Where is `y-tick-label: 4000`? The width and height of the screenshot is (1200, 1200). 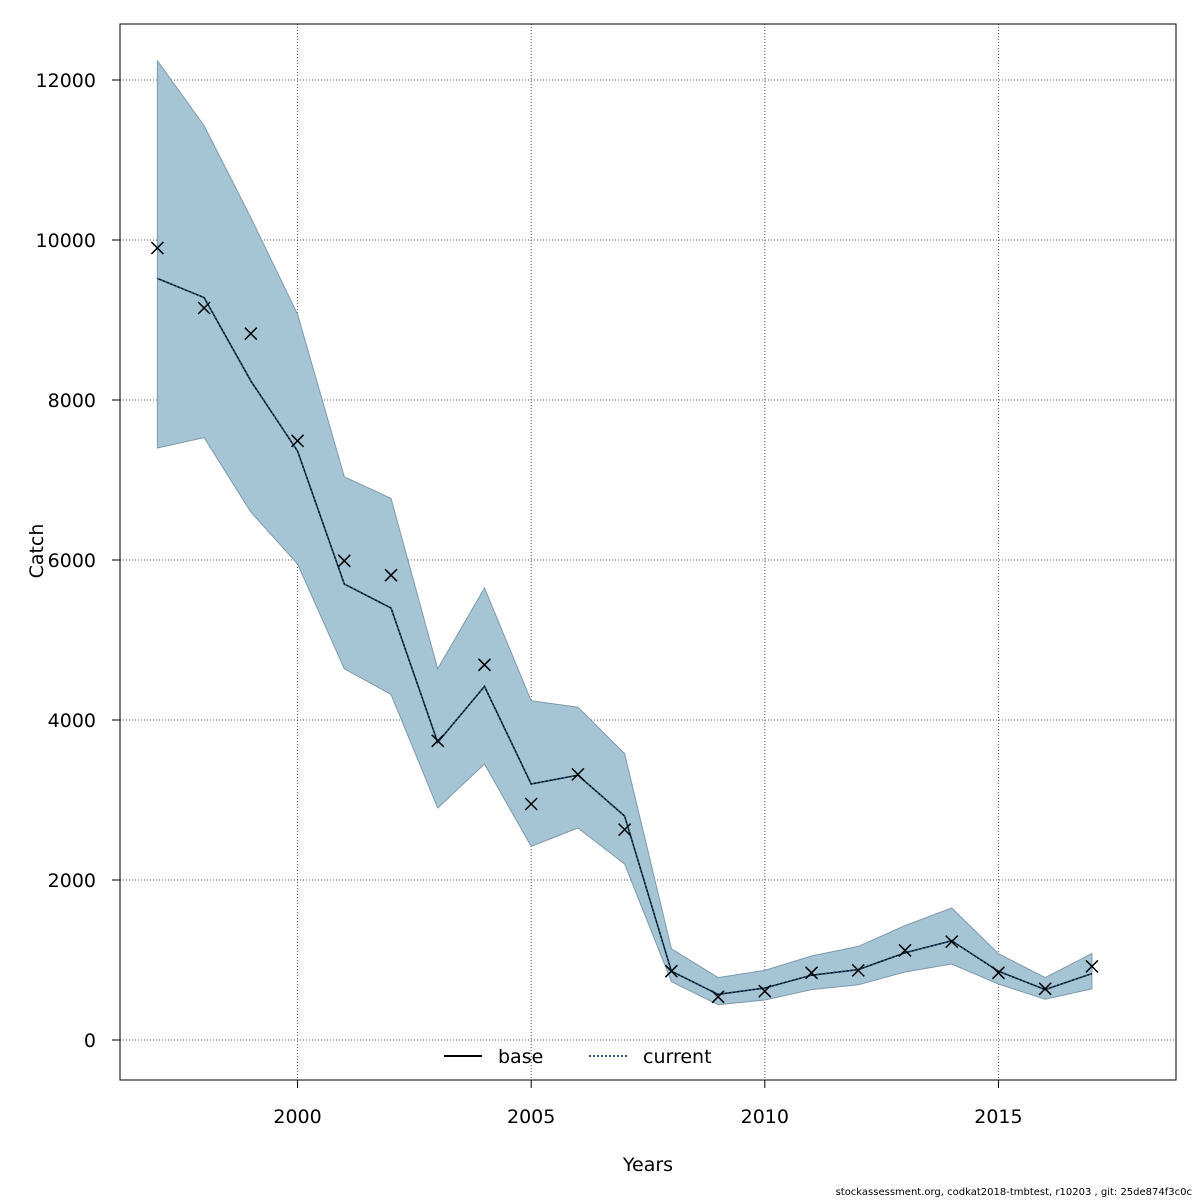
y-tick-label: 4000 is located at coordinates (72, 721).